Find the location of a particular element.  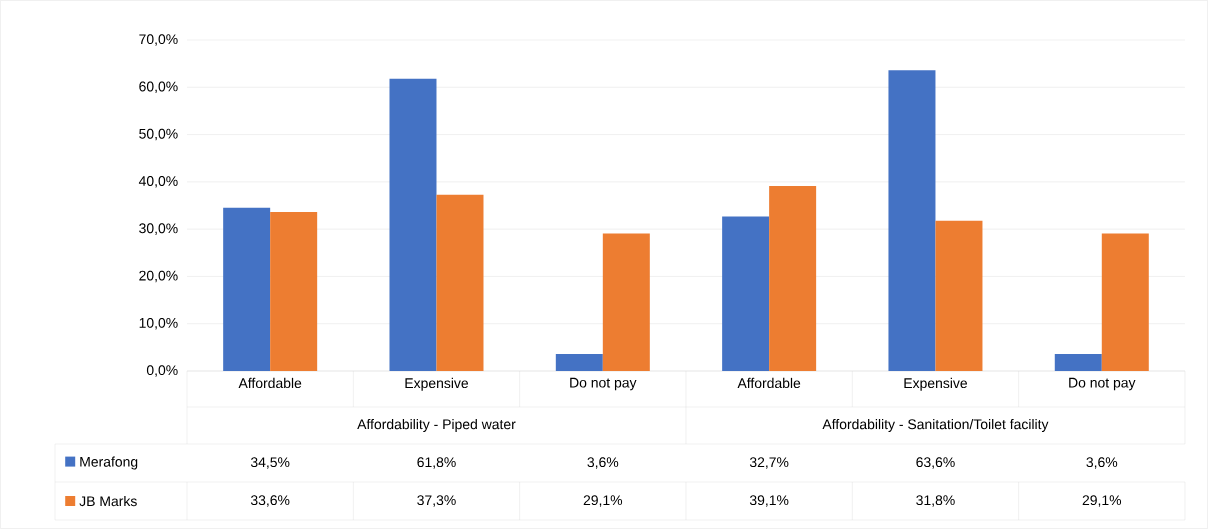

y-tick-label: 0,0% is located at coordinates (162, 371).